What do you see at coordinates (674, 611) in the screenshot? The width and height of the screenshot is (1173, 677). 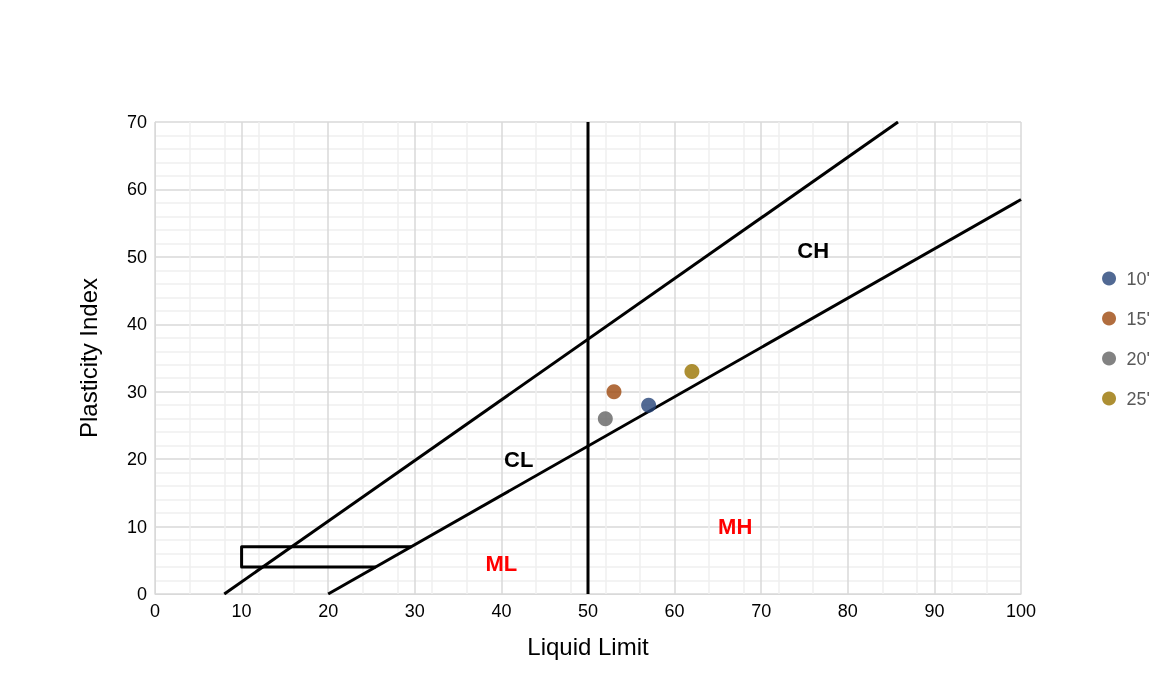 I see `x-tick-label: 60` at bounding box center [674, 611].